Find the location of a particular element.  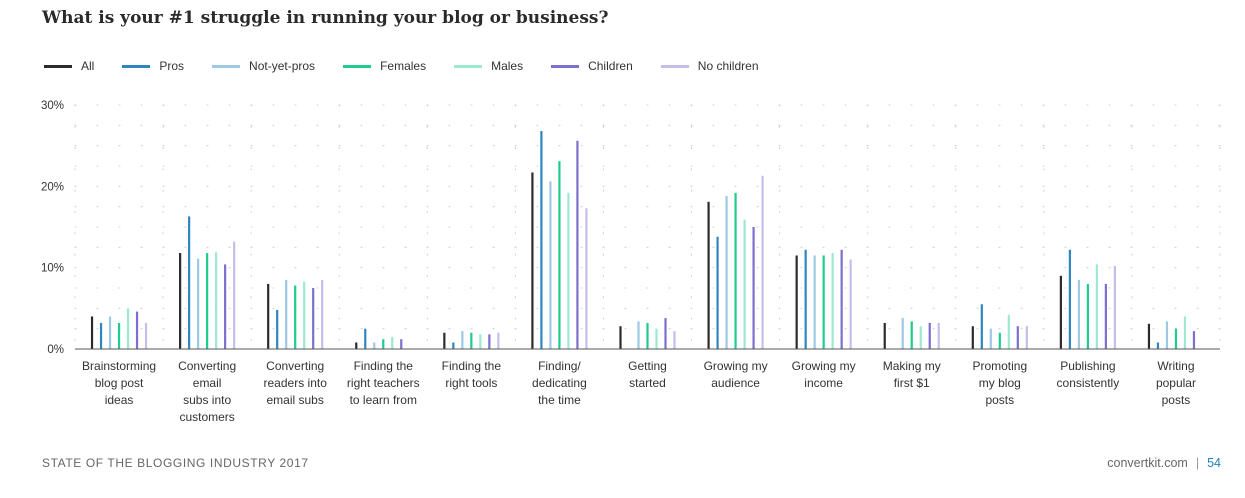

legend-item: Children is located at coordinates (592, 66).